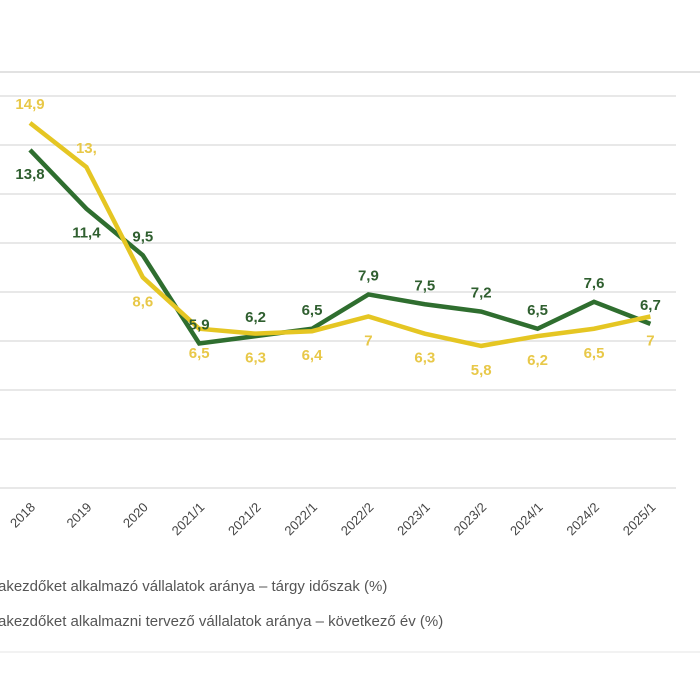  What do you see at coordinates (142, 236) in the screenshot?
I see `data-label: 9,5` at bounding box center [142, 236].